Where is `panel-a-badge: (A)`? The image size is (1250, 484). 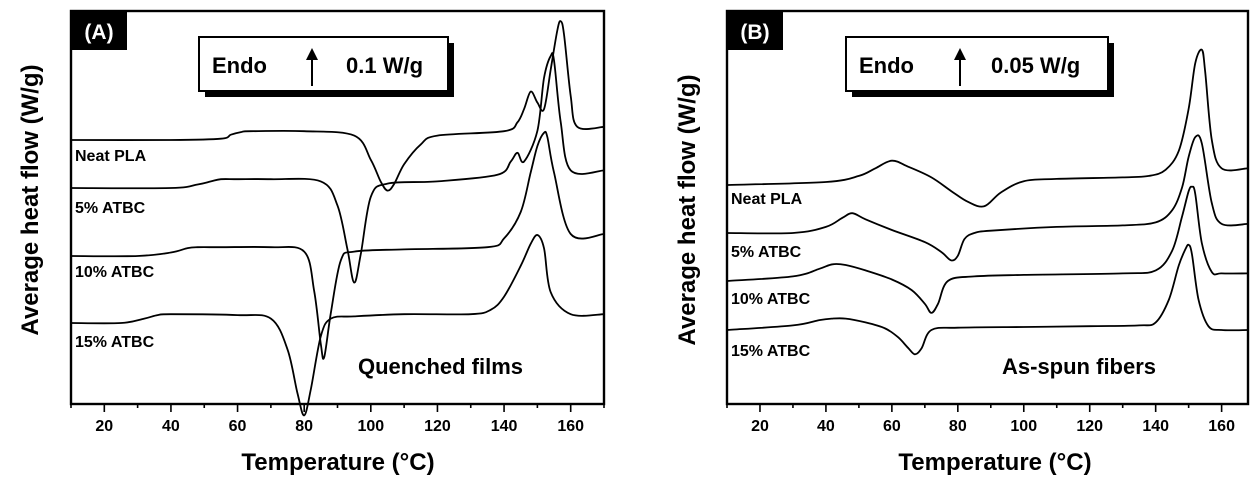
panel-a-badge: (A) is located at coordinates (99, 30).